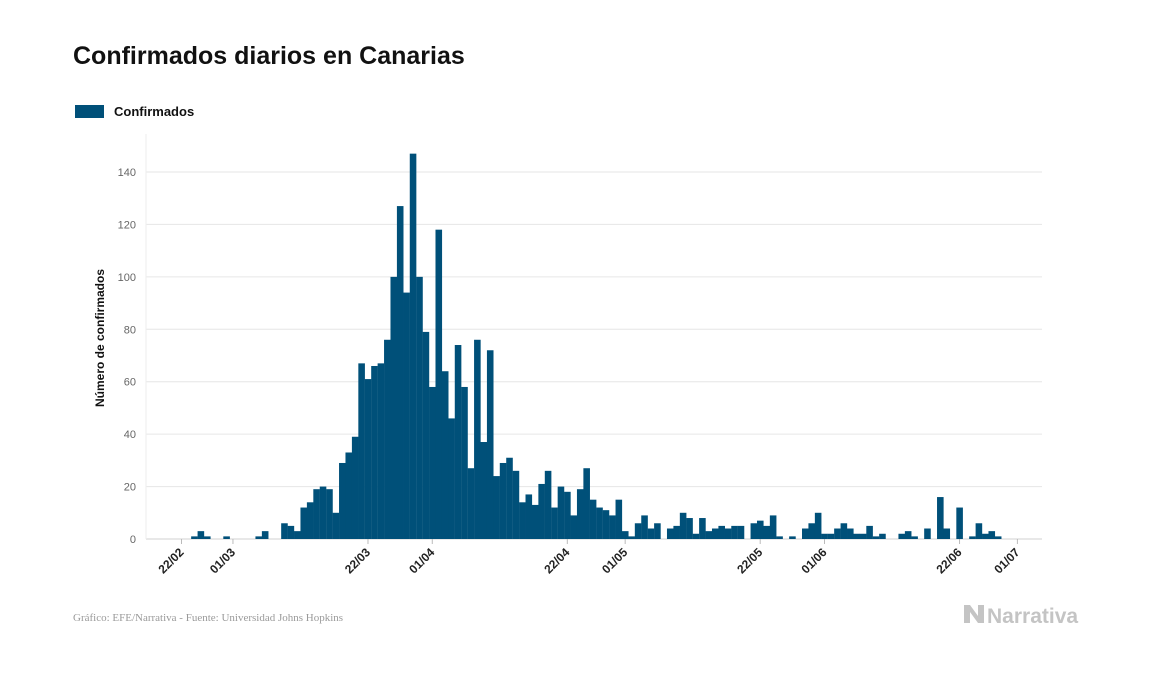 This screenshot has height=674, width=1157. What do you see at coordinates (154, 111) in the screenshot?
I see `legend-label: Confirmados` at bounding box center [154, 111].